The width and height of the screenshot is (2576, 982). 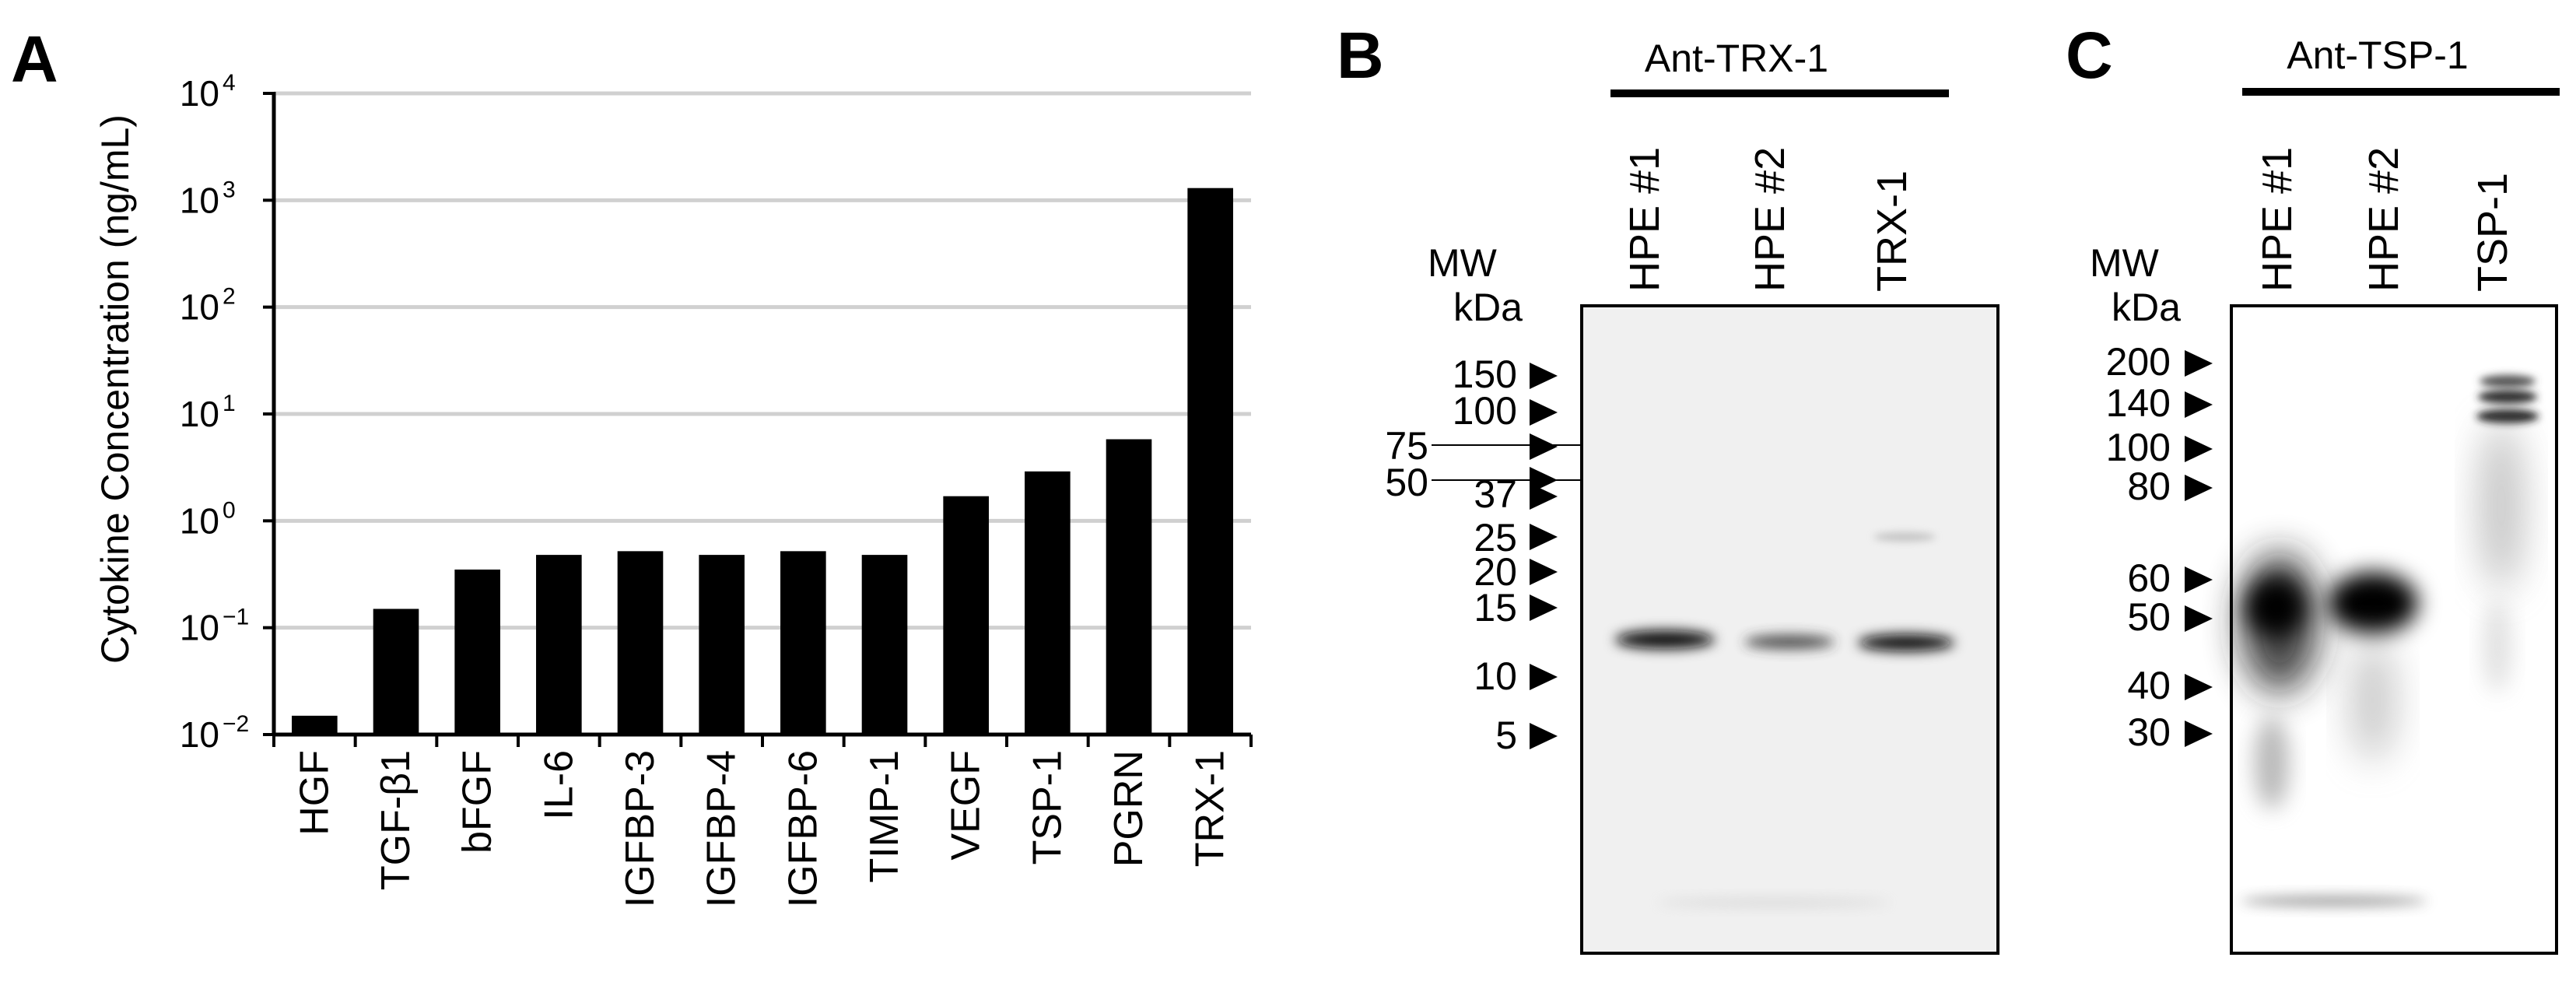 I want to click on mw-markers: 200 140 100 80 60 50 40 30, so click(x=2159, y=547).